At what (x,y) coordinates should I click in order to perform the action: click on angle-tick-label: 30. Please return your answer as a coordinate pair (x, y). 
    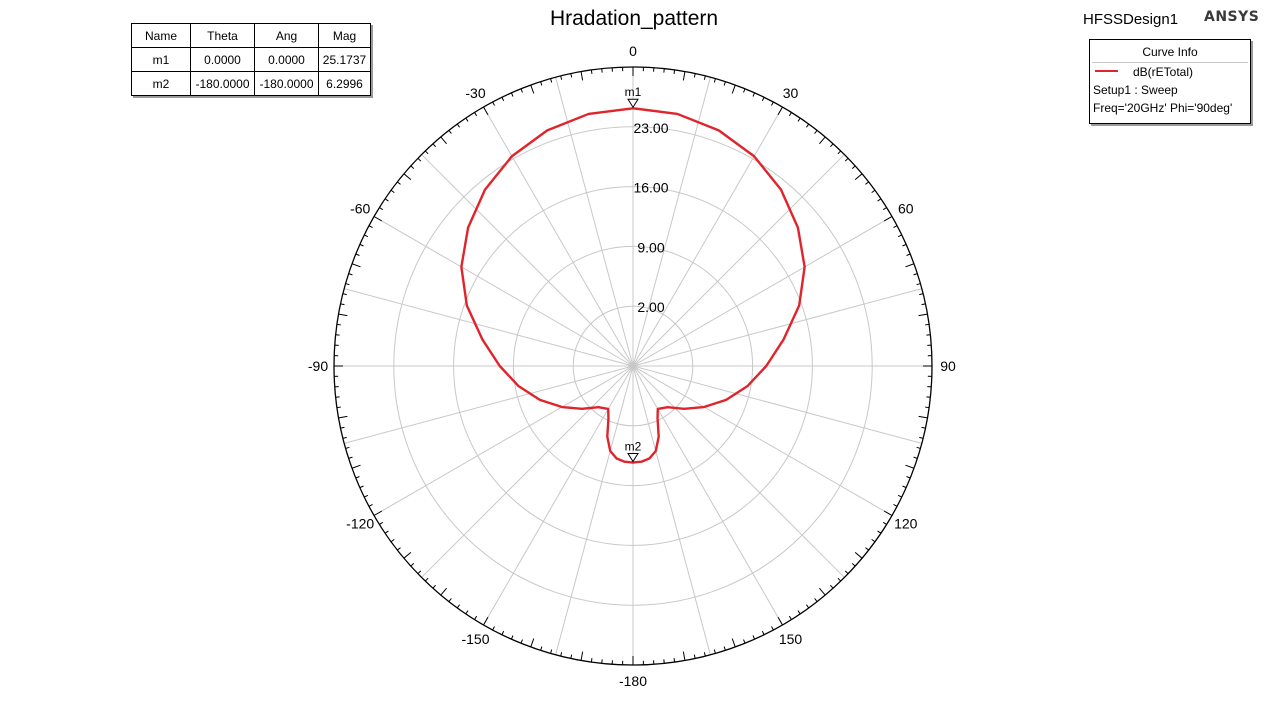
    Looking at the image, I should click on (791, 93).